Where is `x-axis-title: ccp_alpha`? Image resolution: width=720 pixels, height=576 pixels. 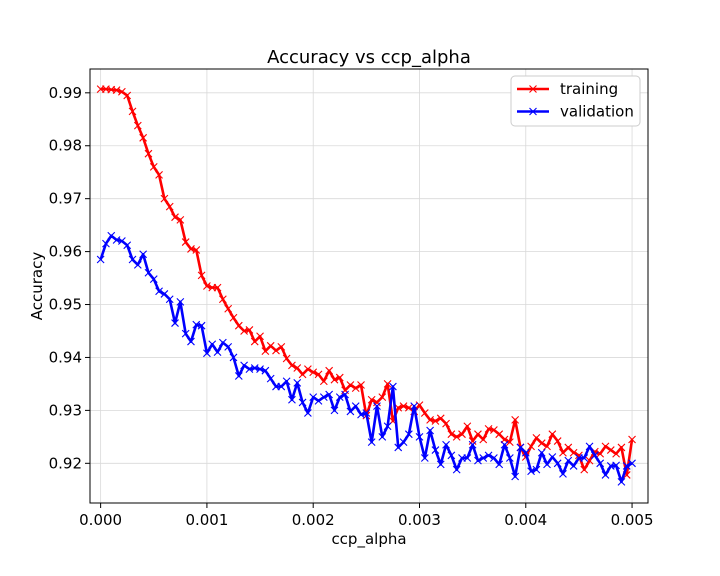 x-axis-title: ccp_alpha is located at coordinates (368, 539).